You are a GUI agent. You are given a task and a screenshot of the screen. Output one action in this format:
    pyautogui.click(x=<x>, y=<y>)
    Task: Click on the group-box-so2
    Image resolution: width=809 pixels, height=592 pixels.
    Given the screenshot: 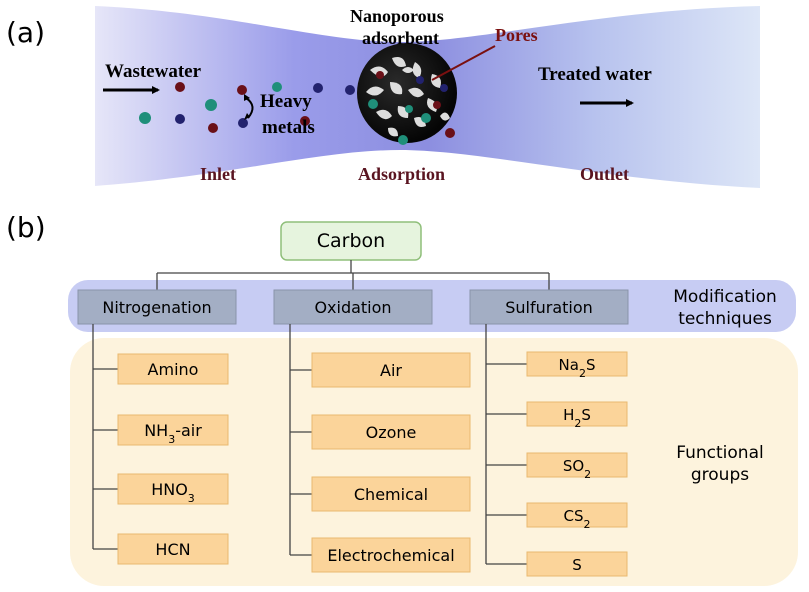 What is the action you would take?
    pyautogui.click(x=577, y=465)
    